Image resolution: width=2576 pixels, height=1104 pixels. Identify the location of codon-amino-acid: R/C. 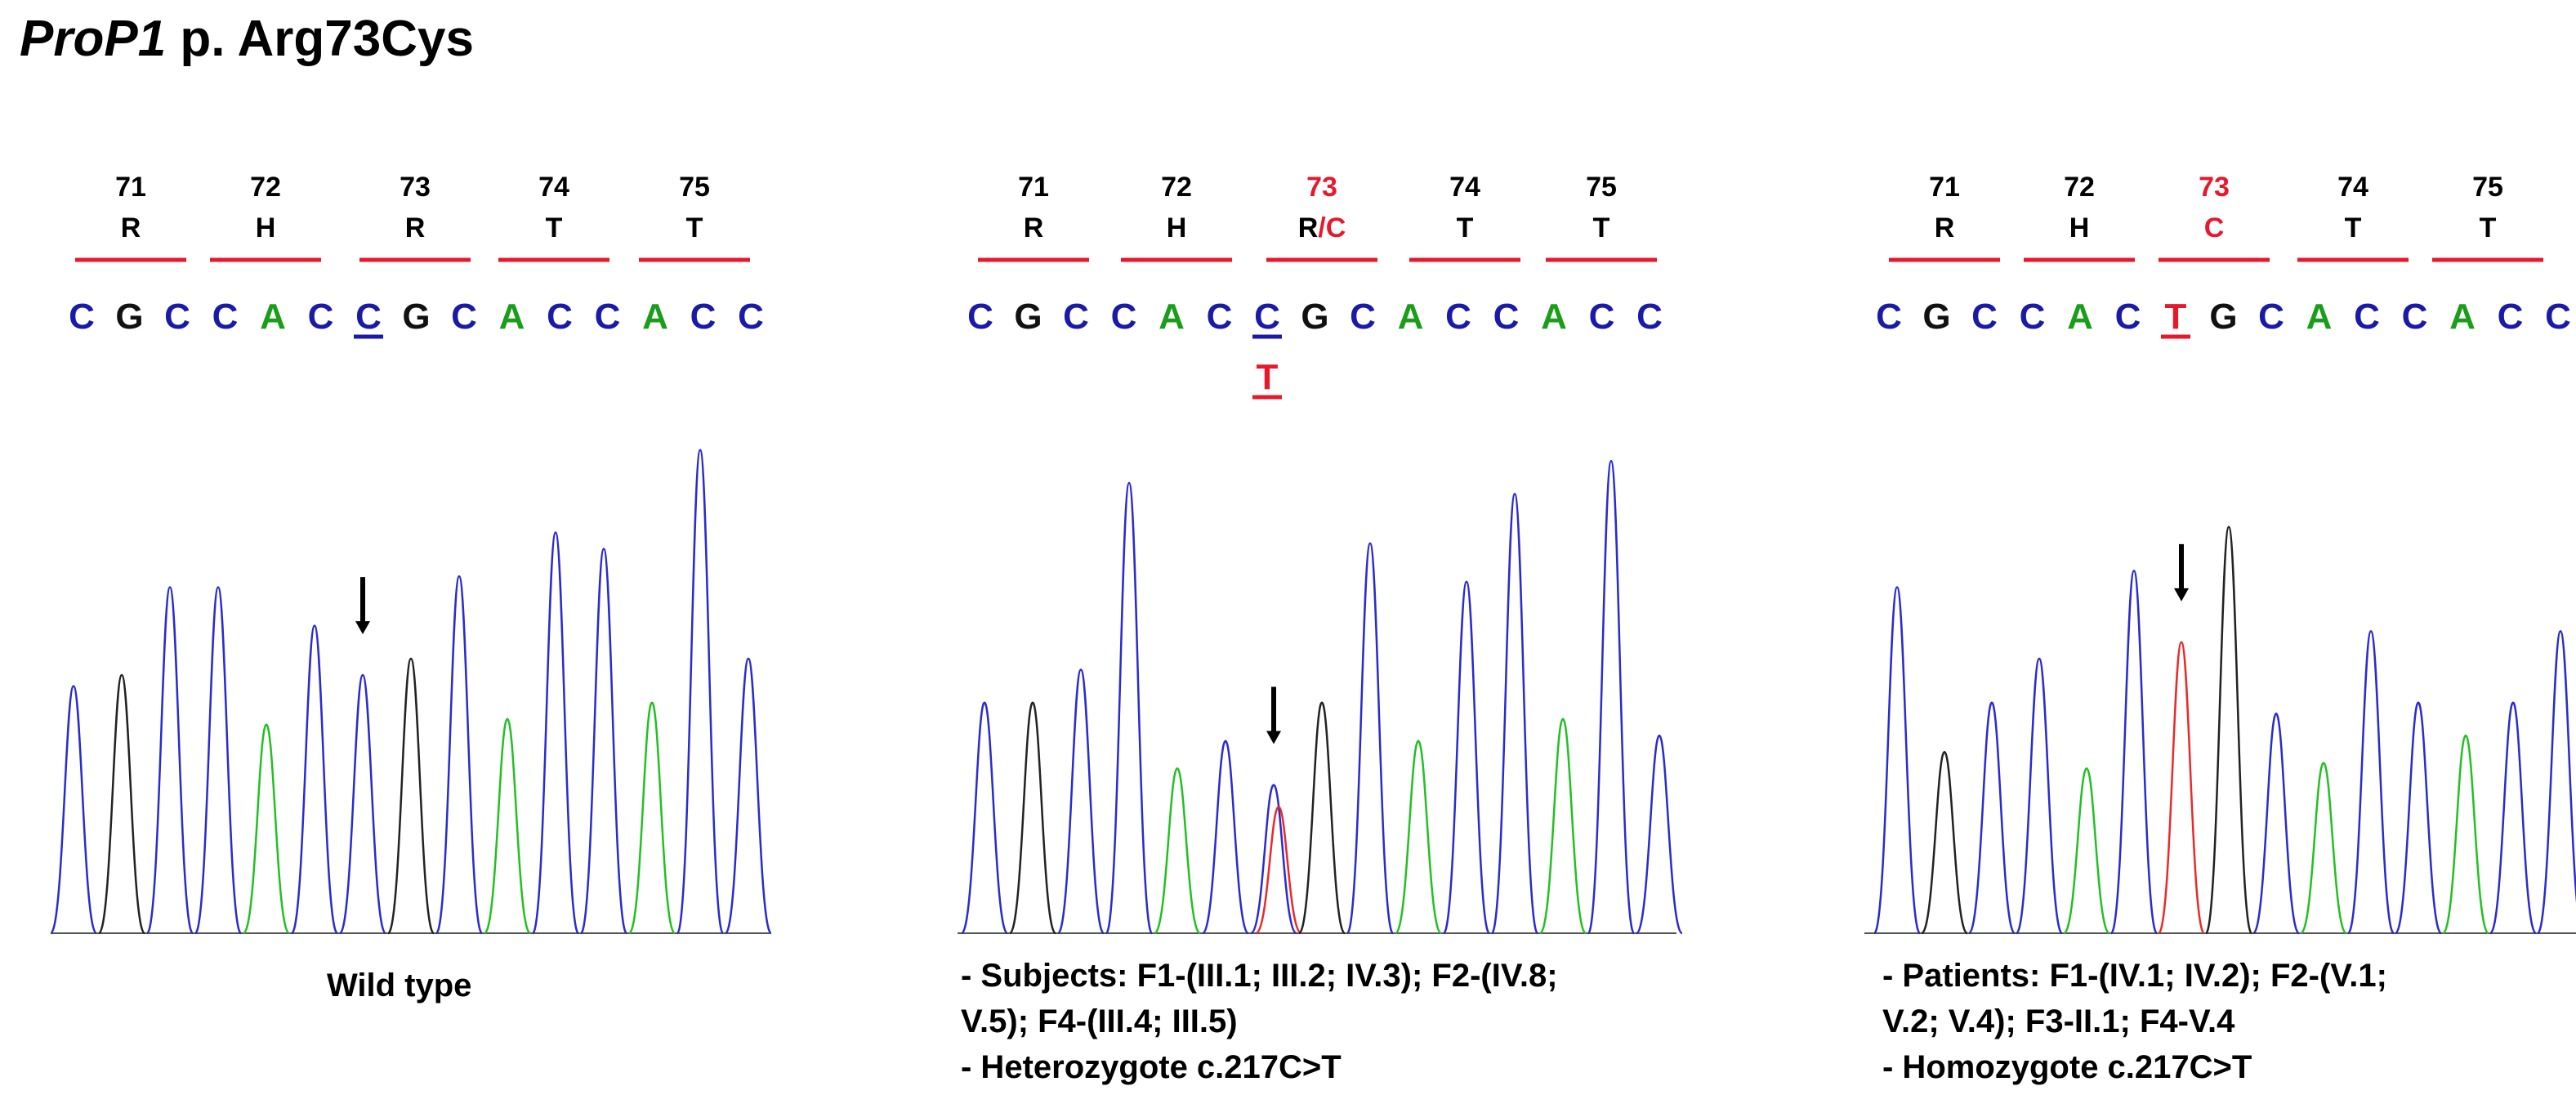
(1322, 228).